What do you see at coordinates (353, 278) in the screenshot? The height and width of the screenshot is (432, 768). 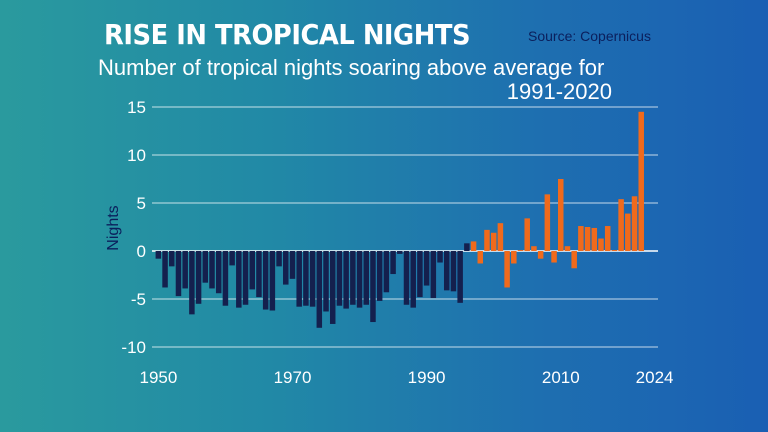 I see `bar-1979` at bounding box center [353, 278].